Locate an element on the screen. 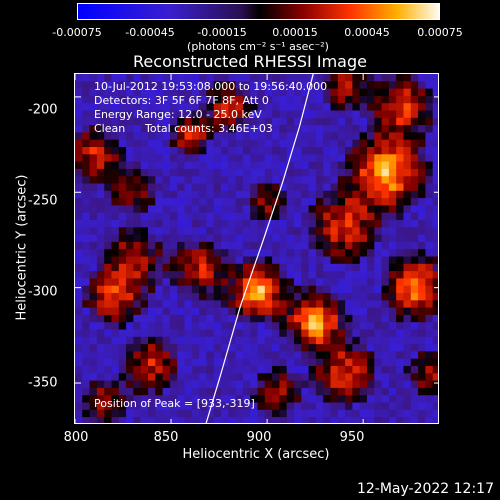 The image size is (500, 500). peak-position-text: Position of Peak = [933,-319] is located at coordinates (174, 403).